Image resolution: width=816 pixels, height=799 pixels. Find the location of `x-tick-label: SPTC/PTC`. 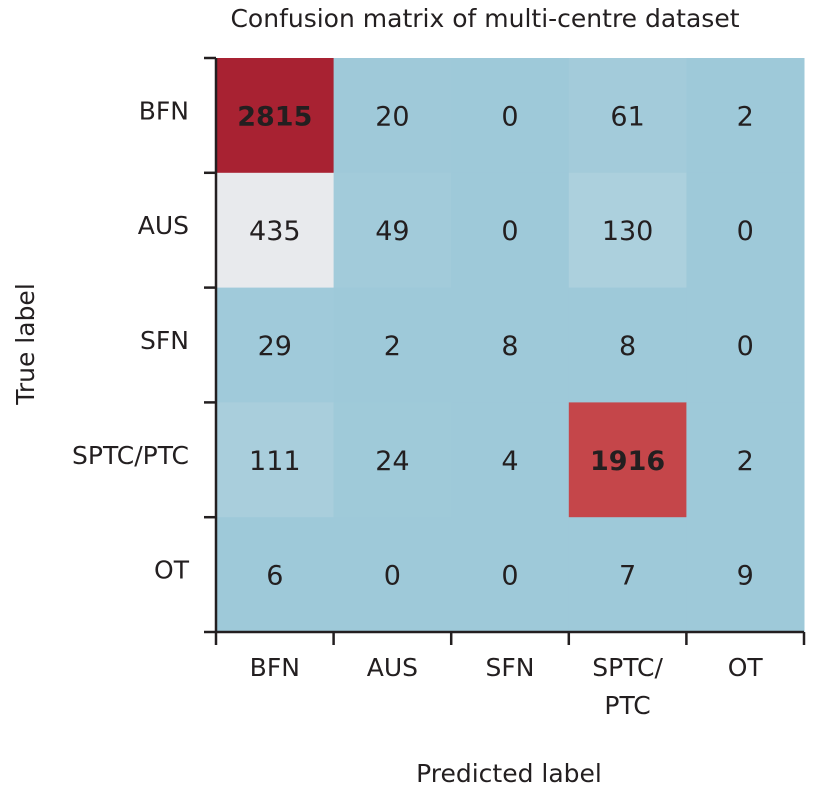

x-tick-label: SPTC/PTC is located at coordinates (627, 686).